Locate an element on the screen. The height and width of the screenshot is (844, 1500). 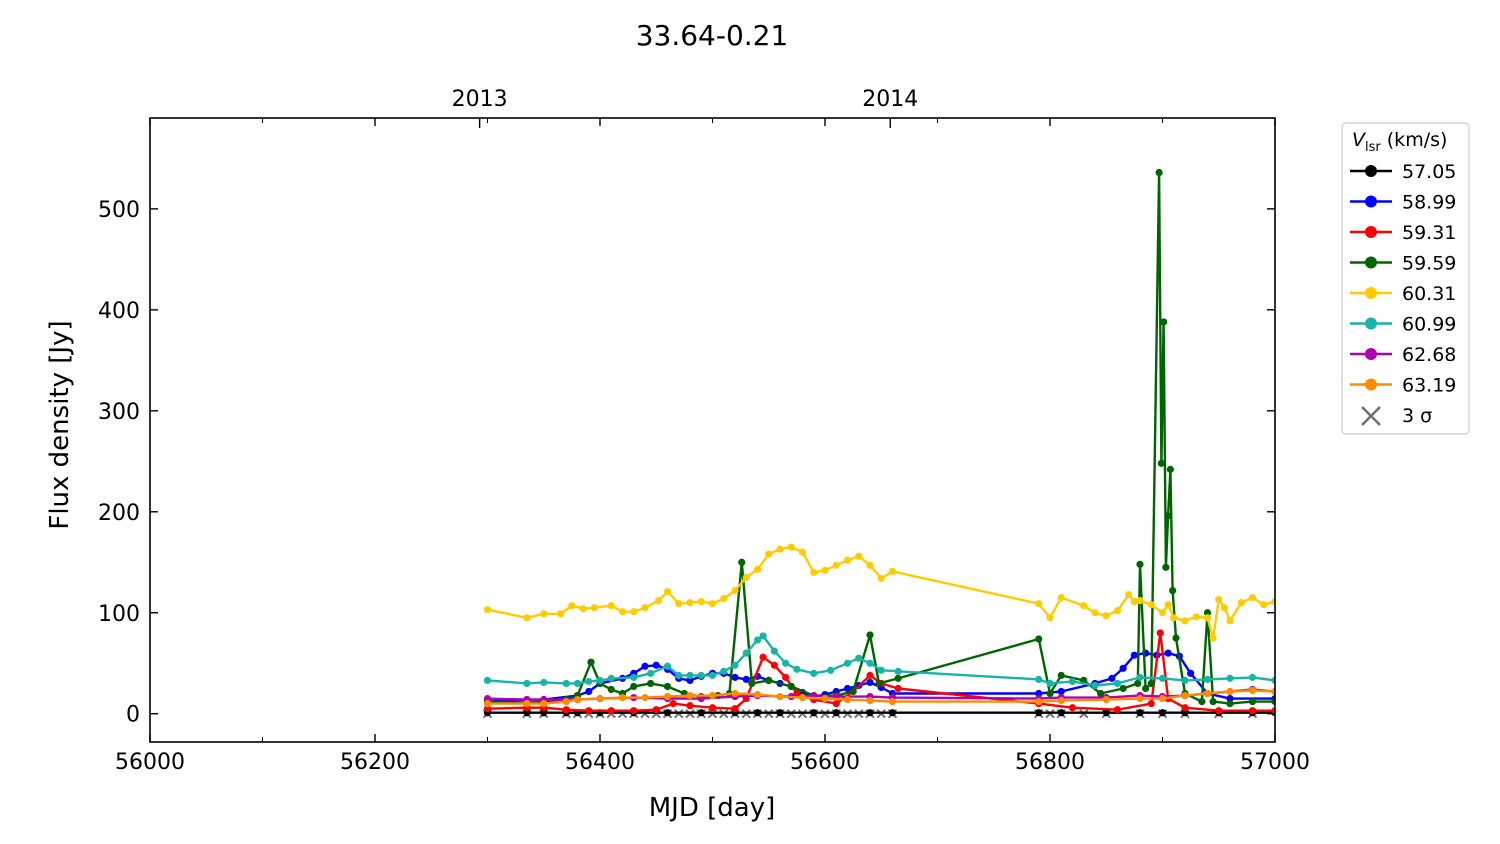
legend-label-60-31: 60.31 is located at coordinates (1429, 294).